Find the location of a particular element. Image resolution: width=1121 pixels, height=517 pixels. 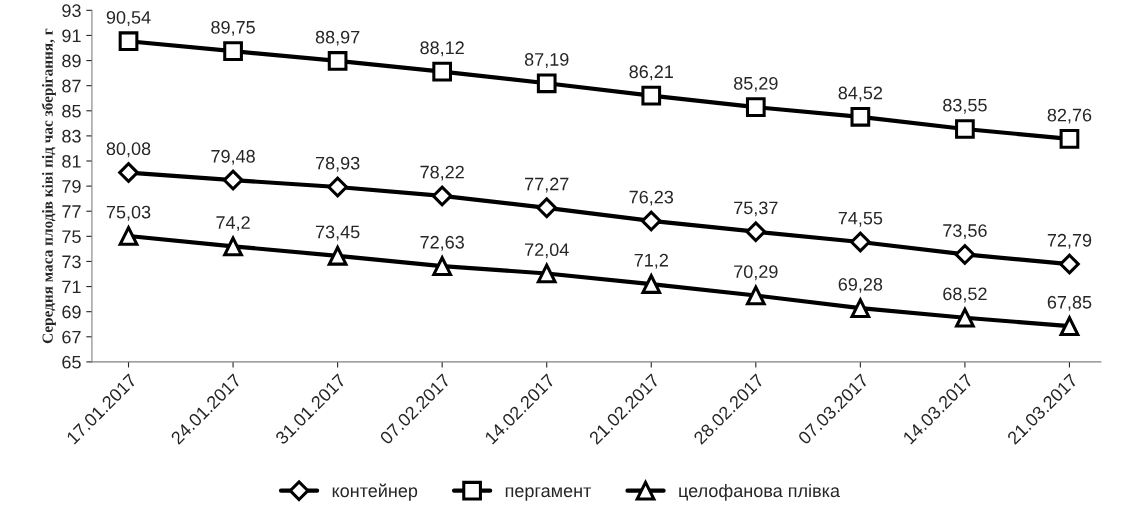

data-label: 75,37 is located at coordinates (756, 209).